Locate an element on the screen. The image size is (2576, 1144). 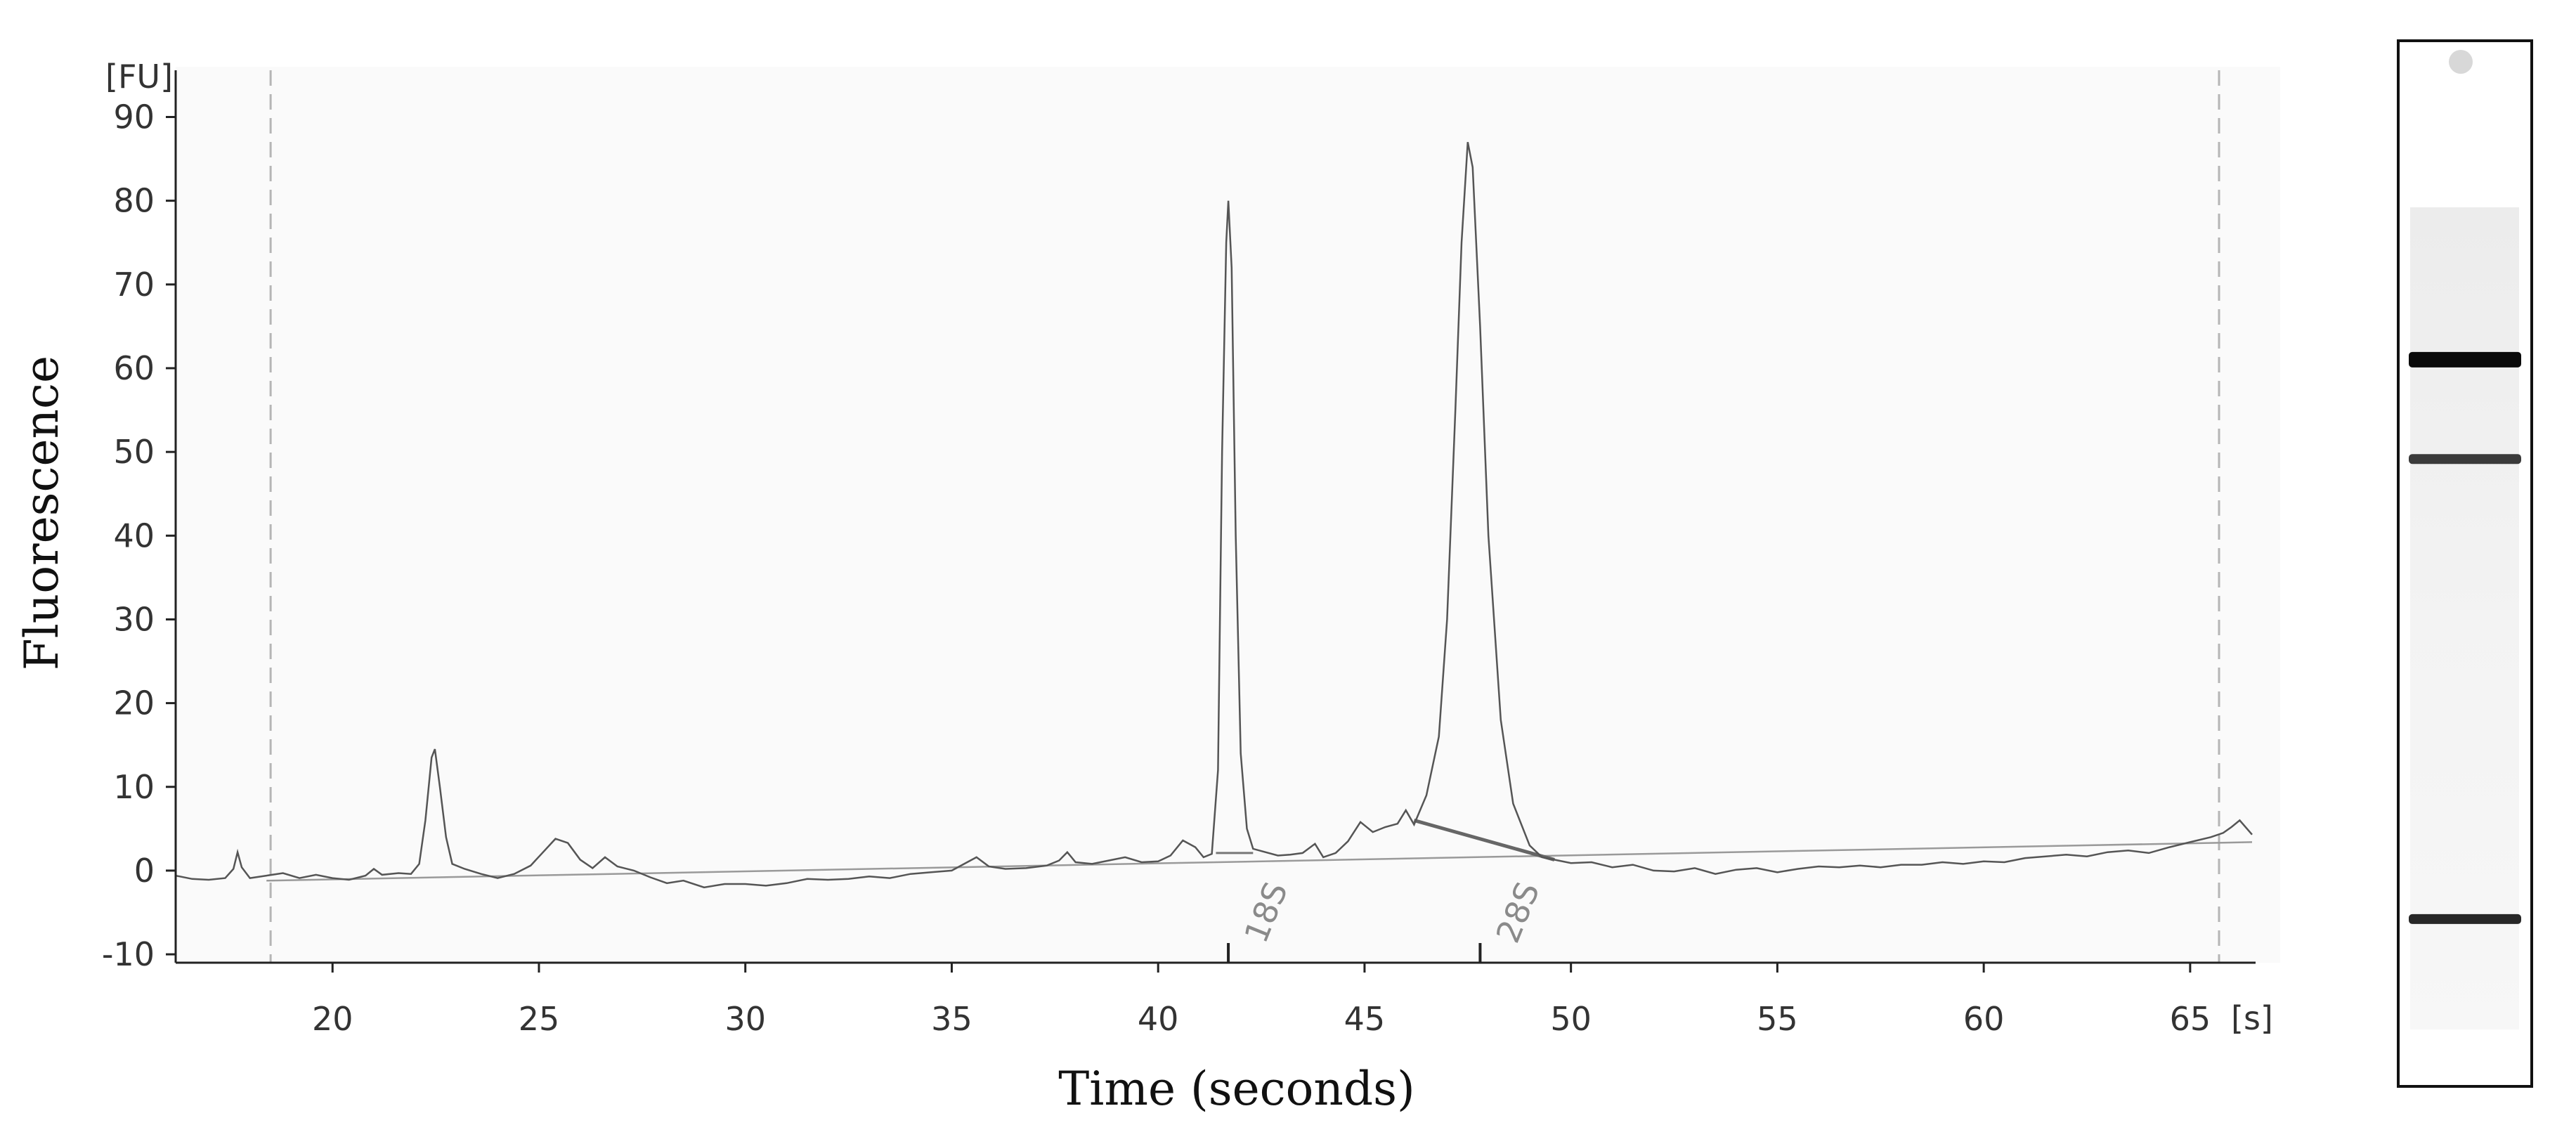
y-unit-label: [FU] is located at coordinates (139, 77).